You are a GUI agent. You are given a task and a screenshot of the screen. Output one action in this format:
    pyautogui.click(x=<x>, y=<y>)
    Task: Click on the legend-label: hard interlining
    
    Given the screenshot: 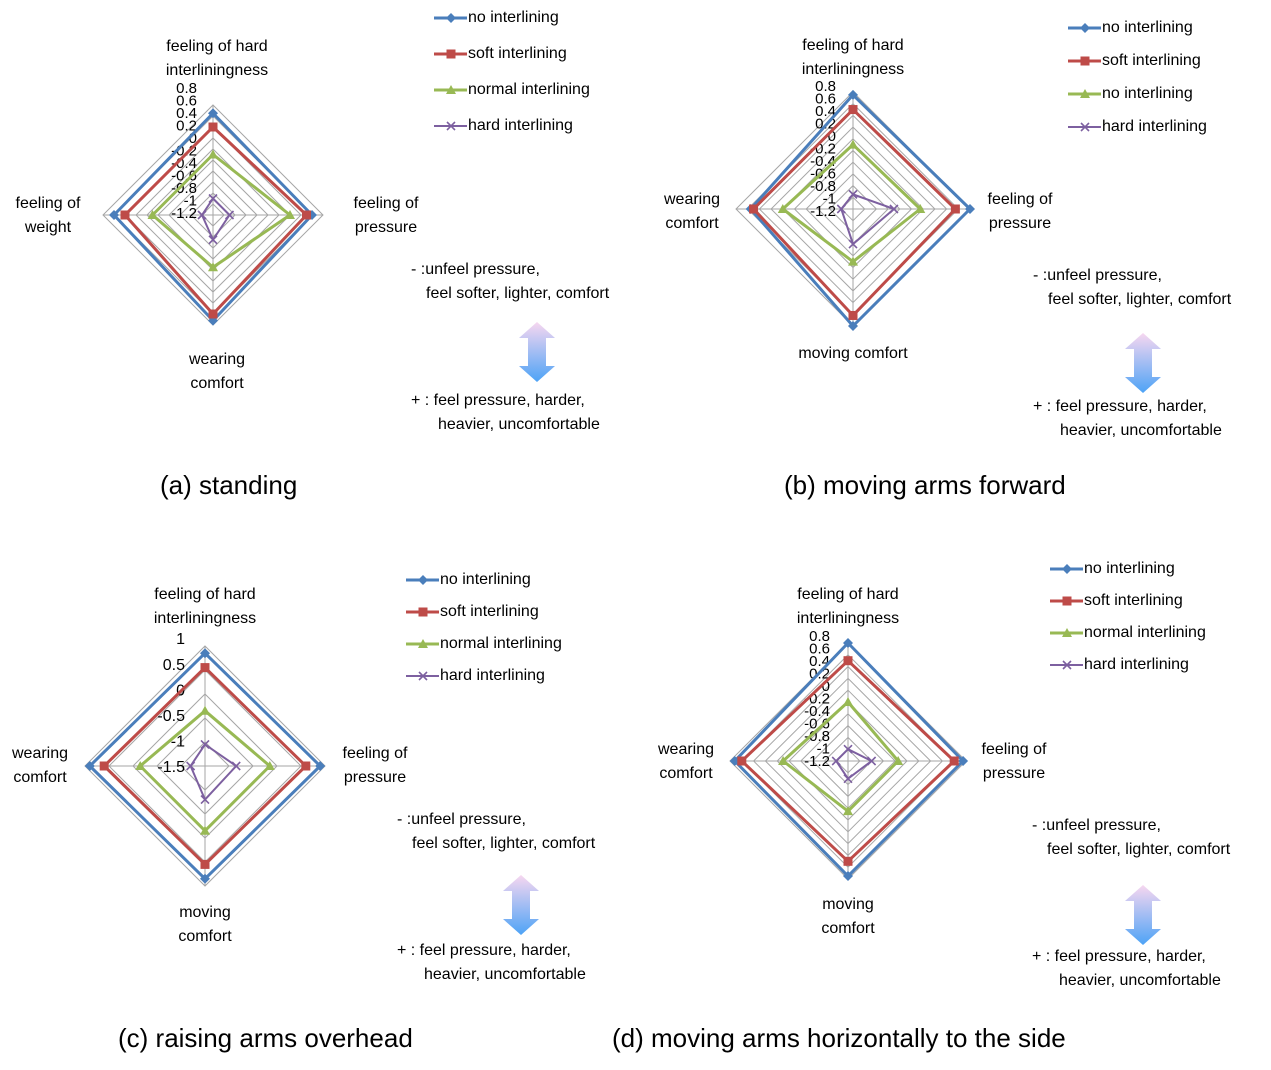 What is the action you would take?
    pyautogui.click(x=520, y=125)
    